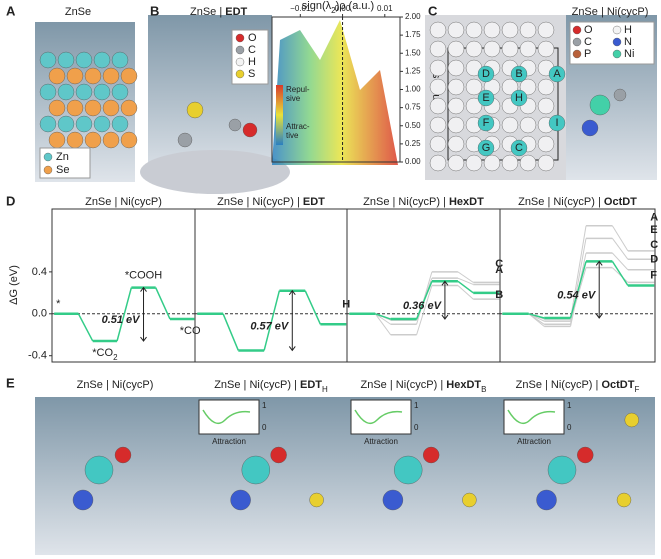 The height and width of the screenshot is (559, 661). What do you see at coordinates (14, 285) in the screenshot?
I see `y-axis-label: ΔG (eV)` at bounding box center [14, 285].